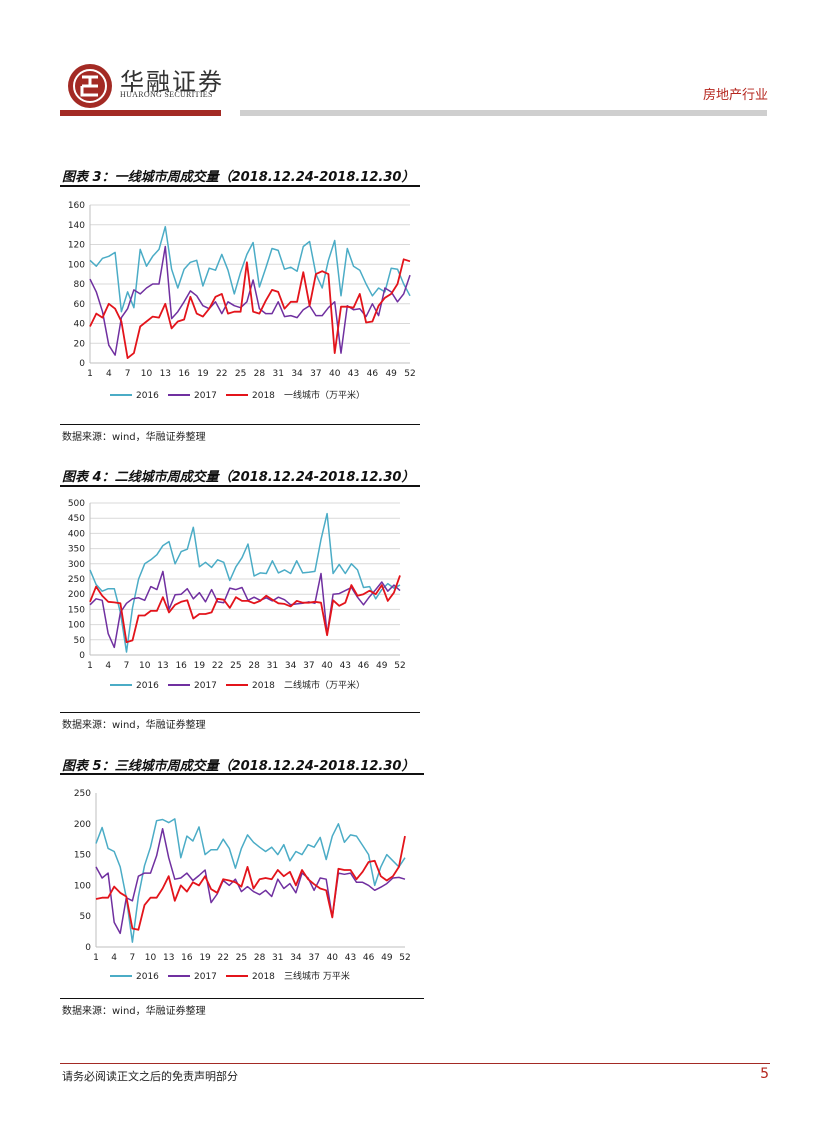  Describe the element at coordinates (80, 325) in the screenshot. I see `y-tick-label: 40` at that location.